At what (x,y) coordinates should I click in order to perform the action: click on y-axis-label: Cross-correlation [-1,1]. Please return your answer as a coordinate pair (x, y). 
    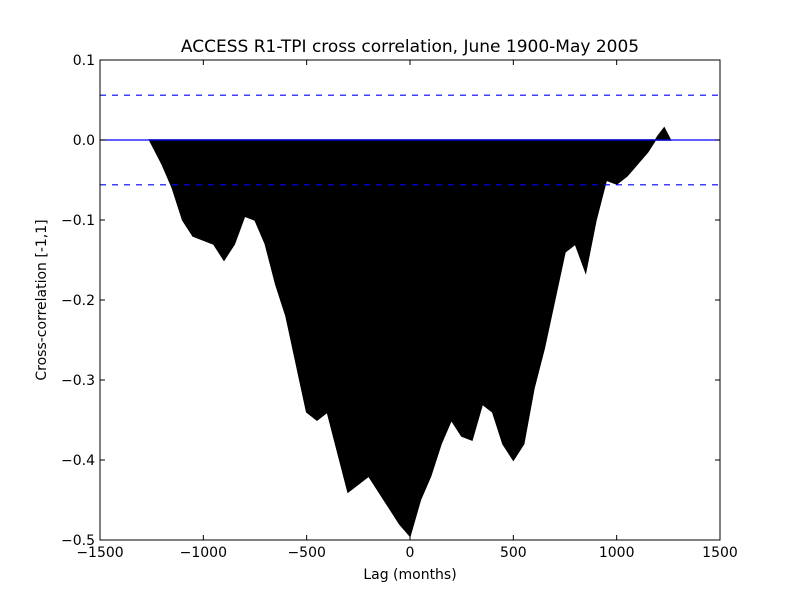
    Looking at the image, I should click on (42, 299).